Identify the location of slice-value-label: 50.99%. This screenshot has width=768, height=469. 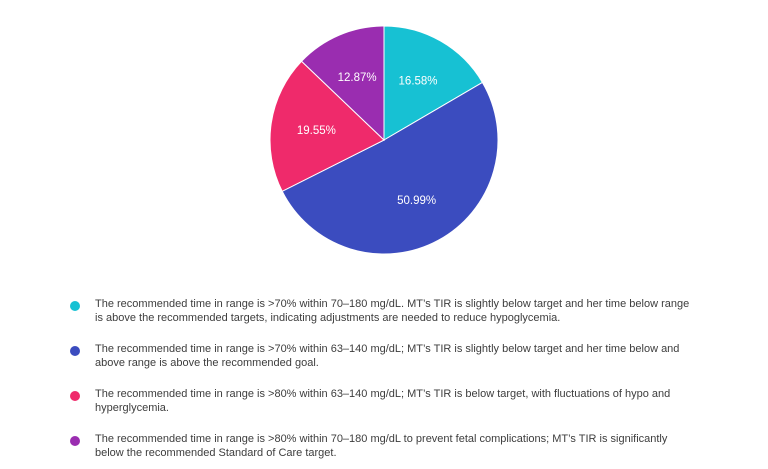
(416, 201).